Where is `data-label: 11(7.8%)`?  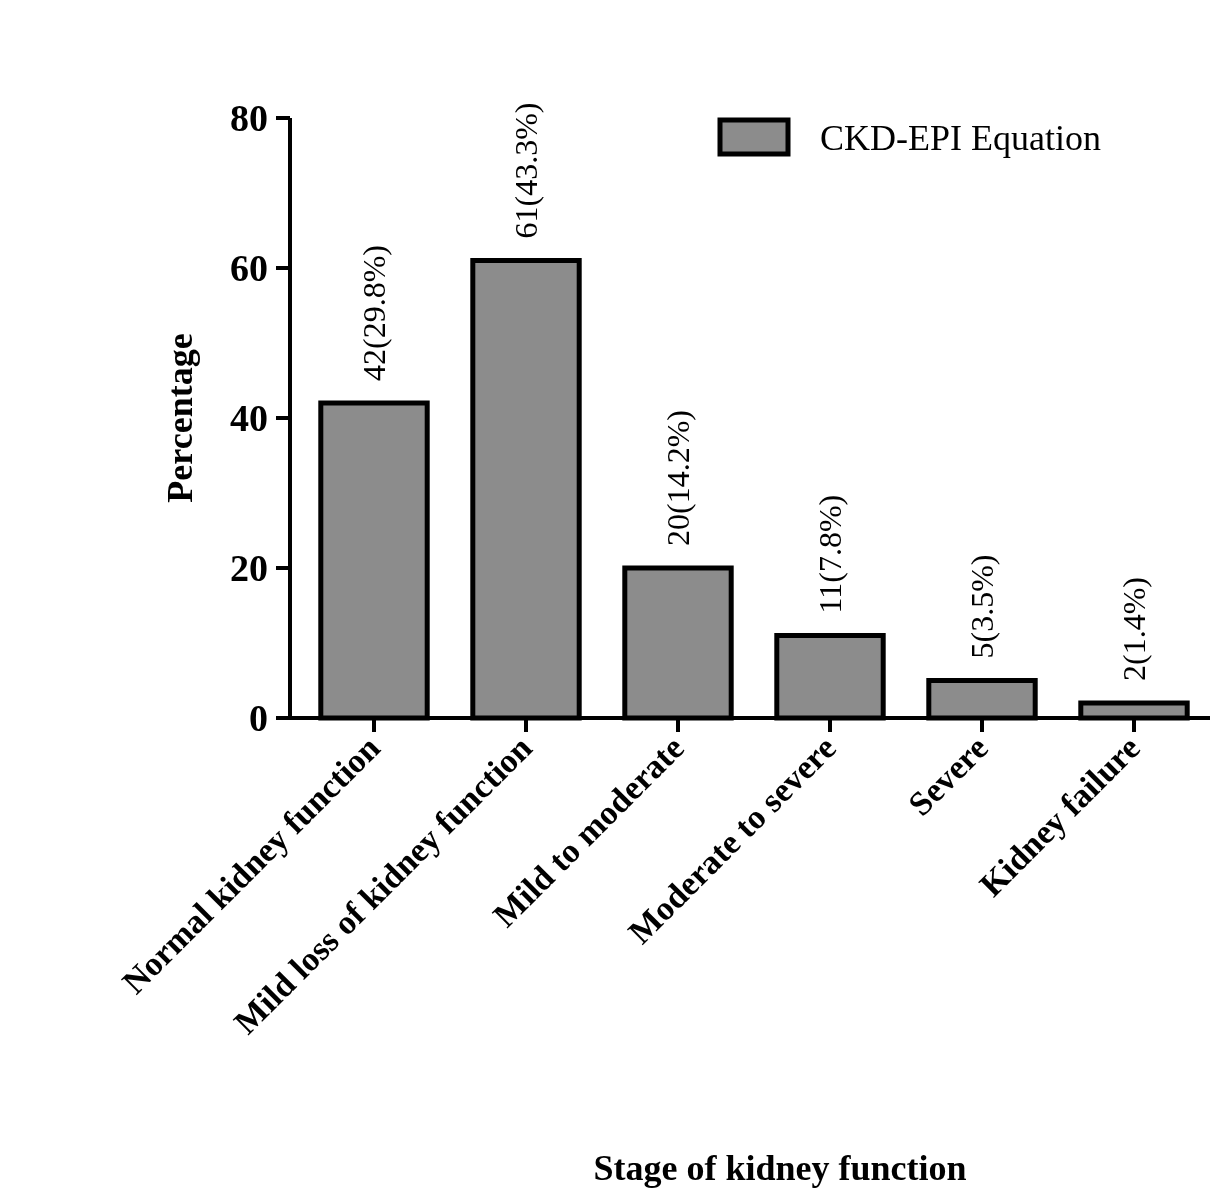
data-label: 11(7.8%) is located at coordinates (830, 554).